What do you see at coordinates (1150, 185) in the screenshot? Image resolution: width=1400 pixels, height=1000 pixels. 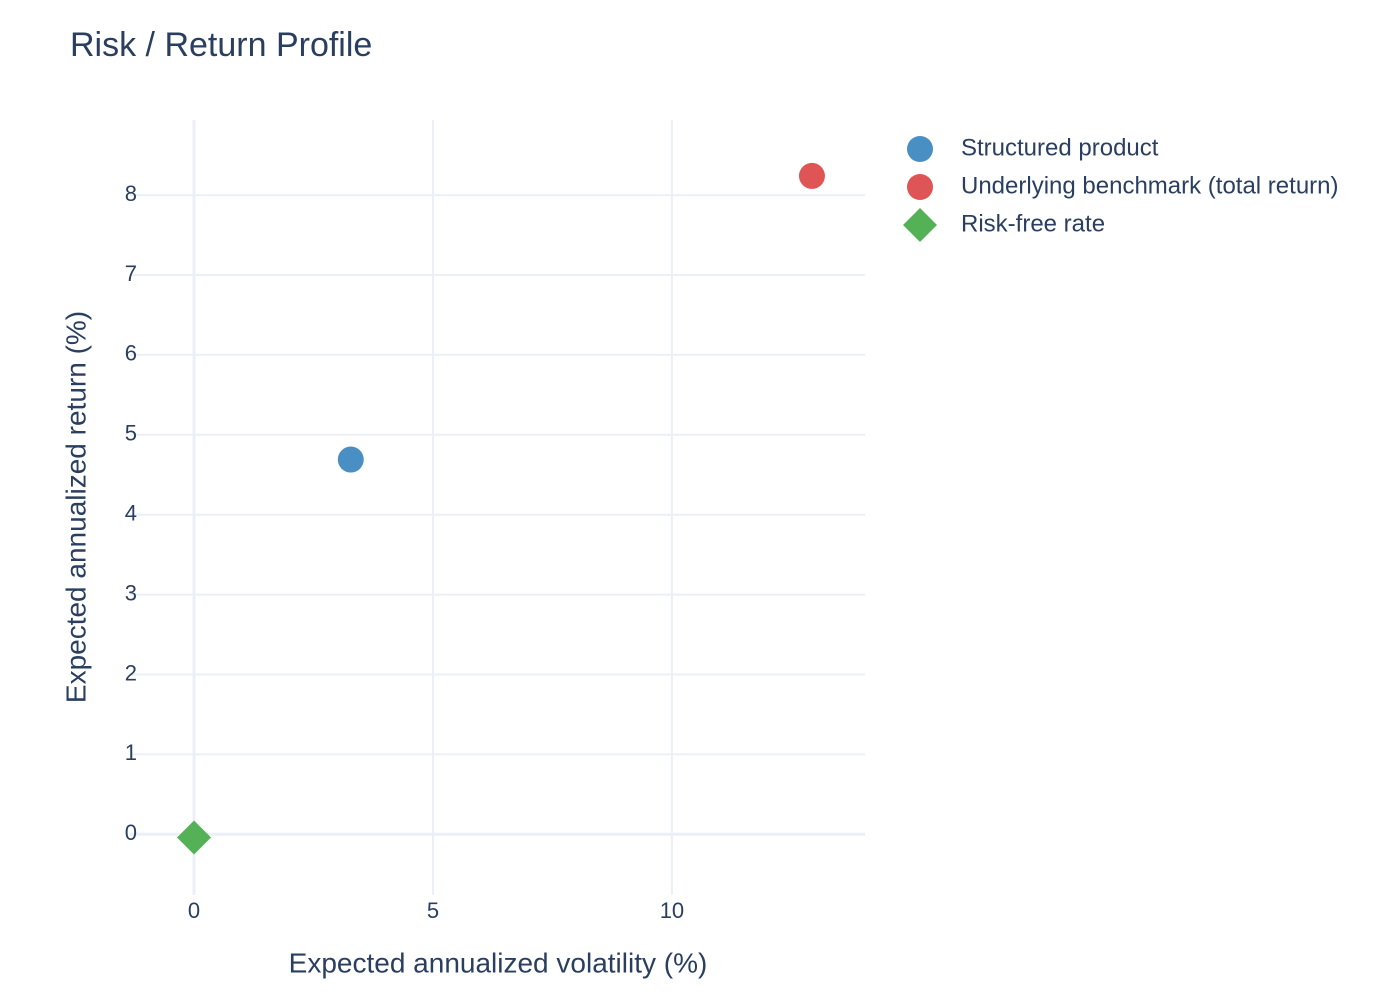 I see `legend-label: Underlying benchmark (total return)` at bounding box center [1150, 185].